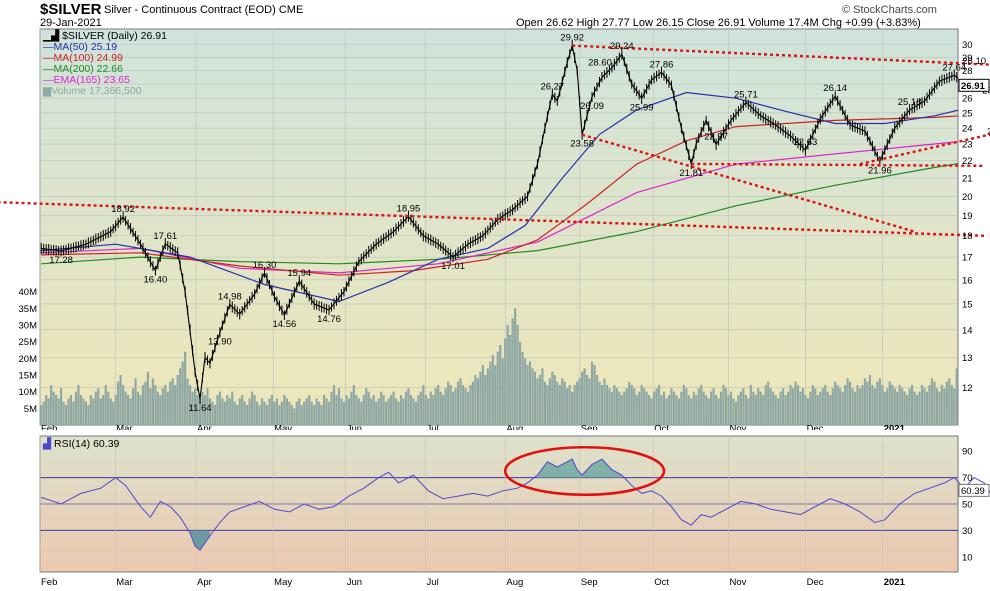 The width and height of the screenshot is (990, 591). I want to click on rsi-x-tick-label: Mar, so click(124, 582).